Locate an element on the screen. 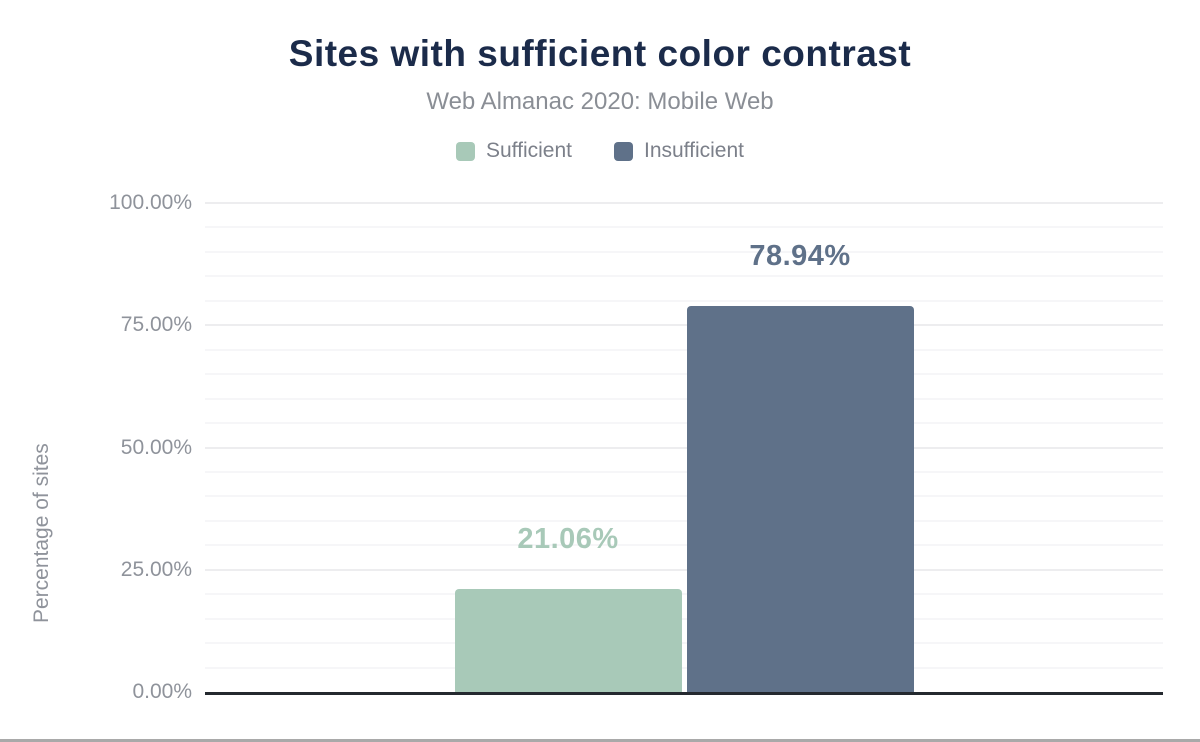  chart-title: Sites with sufficient color contrast is located at coordinates (600, 53).